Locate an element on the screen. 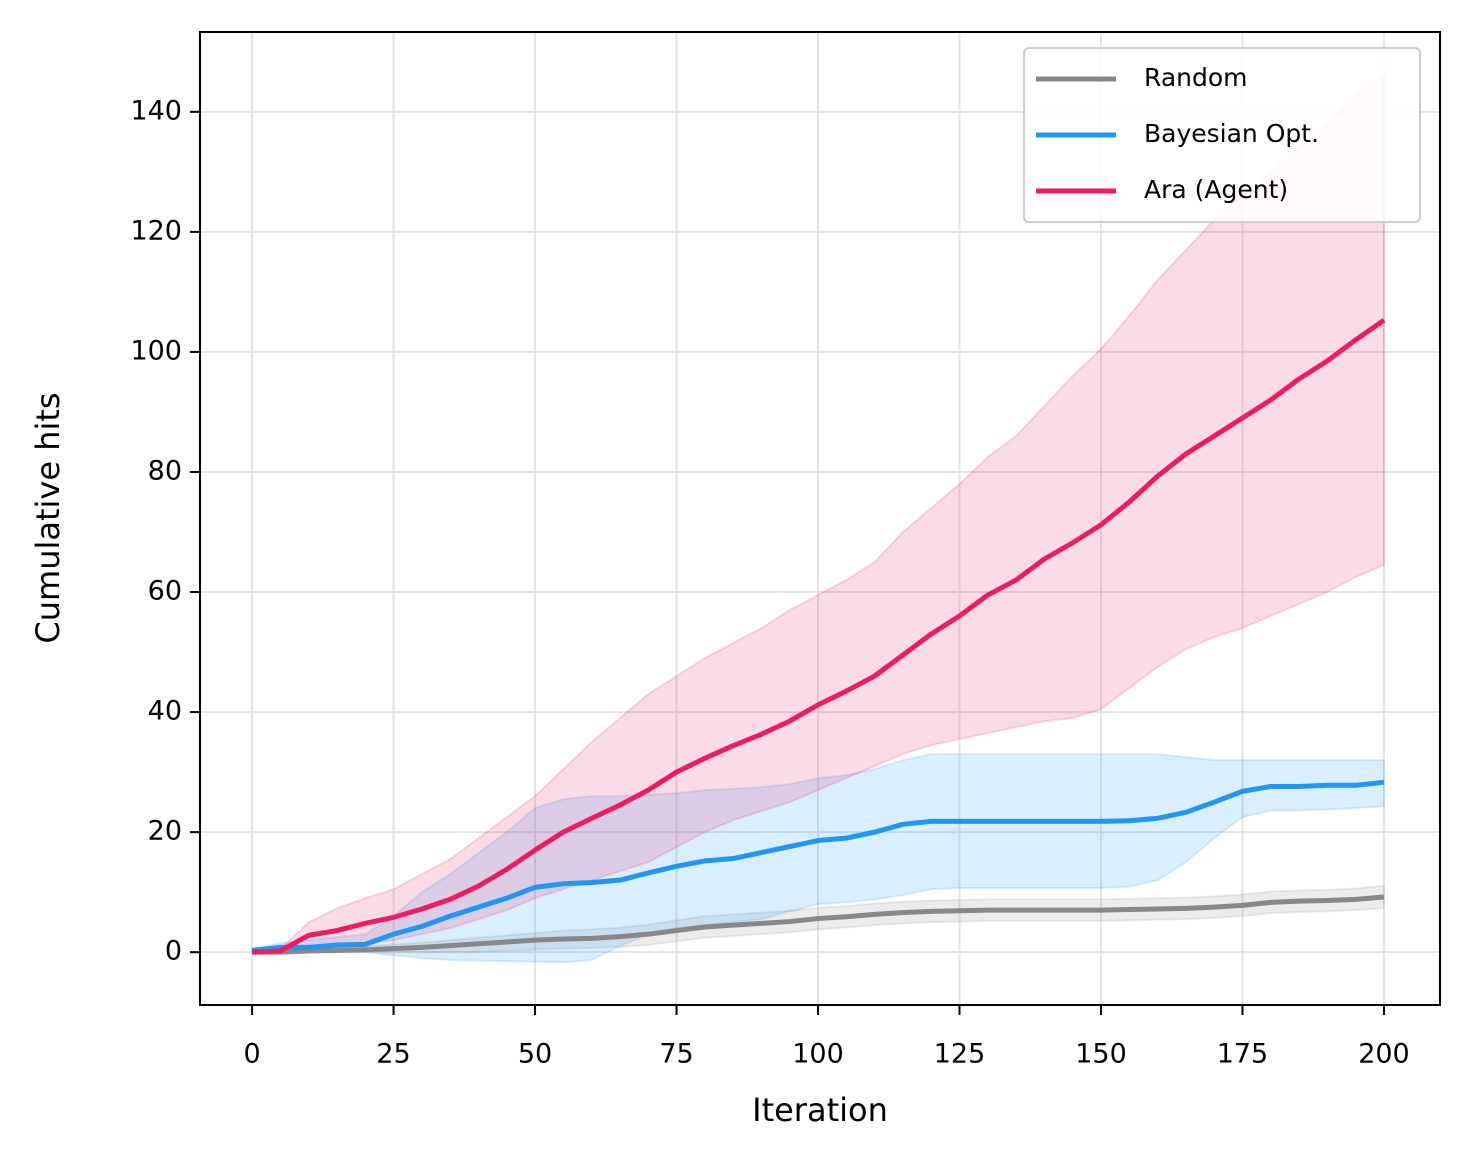 This screenshot has width=1469, height=1168. y-tick-label: 40 is located at coordinates (165, 711).